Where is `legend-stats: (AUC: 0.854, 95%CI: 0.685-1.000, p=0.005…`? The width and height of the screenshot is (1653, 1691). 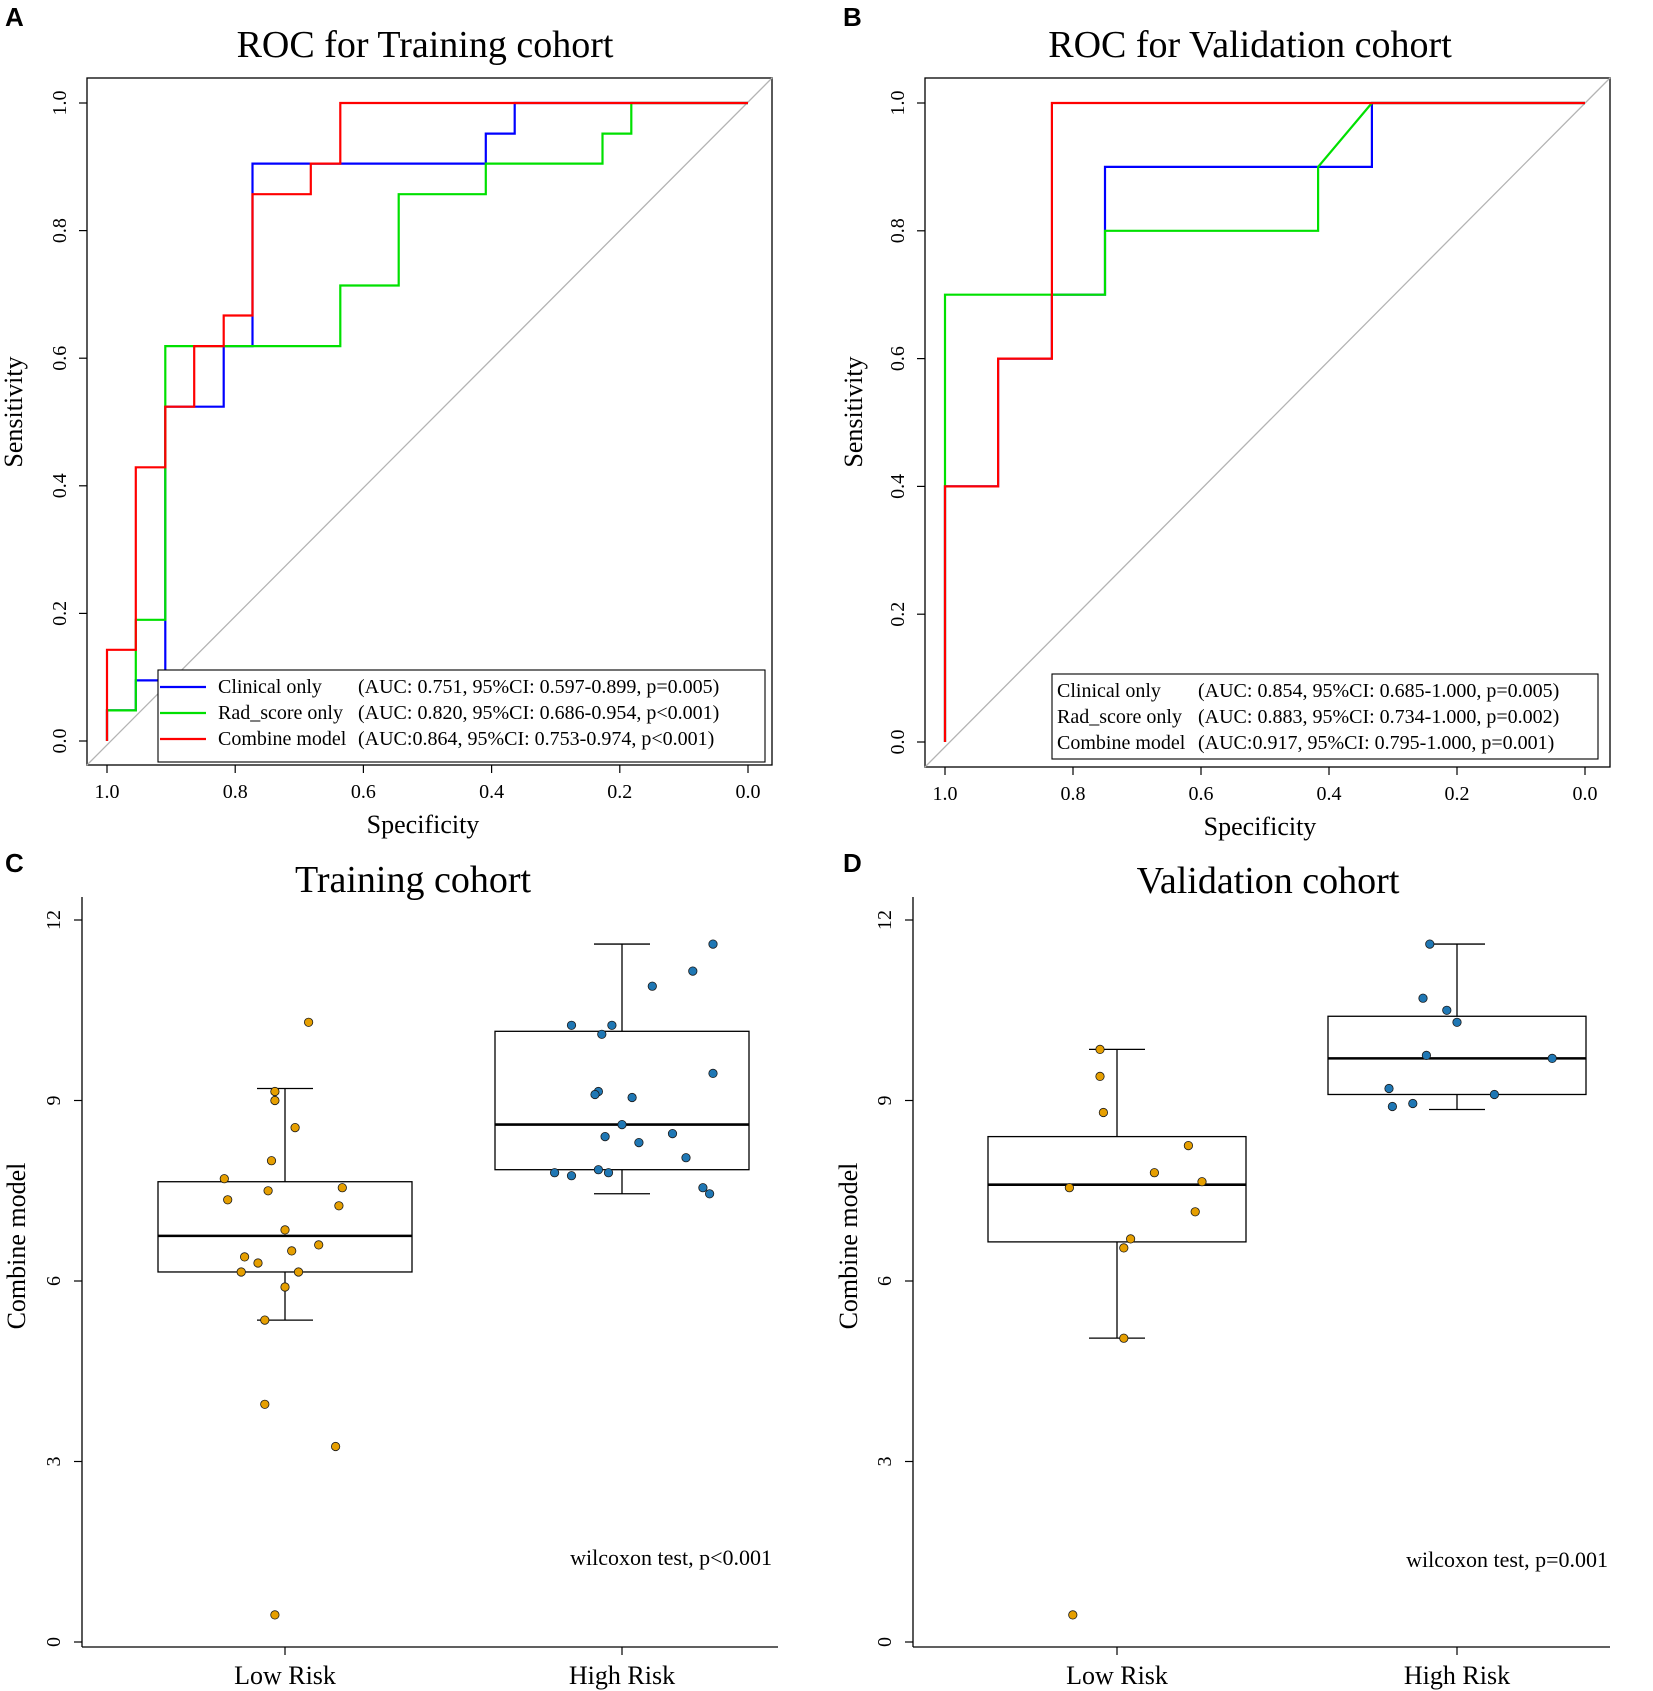
legend-stats: (AUC: 0.854, 95%CI: 0.685-1.000, p=0.005… is located at coordinates (1378, 691).